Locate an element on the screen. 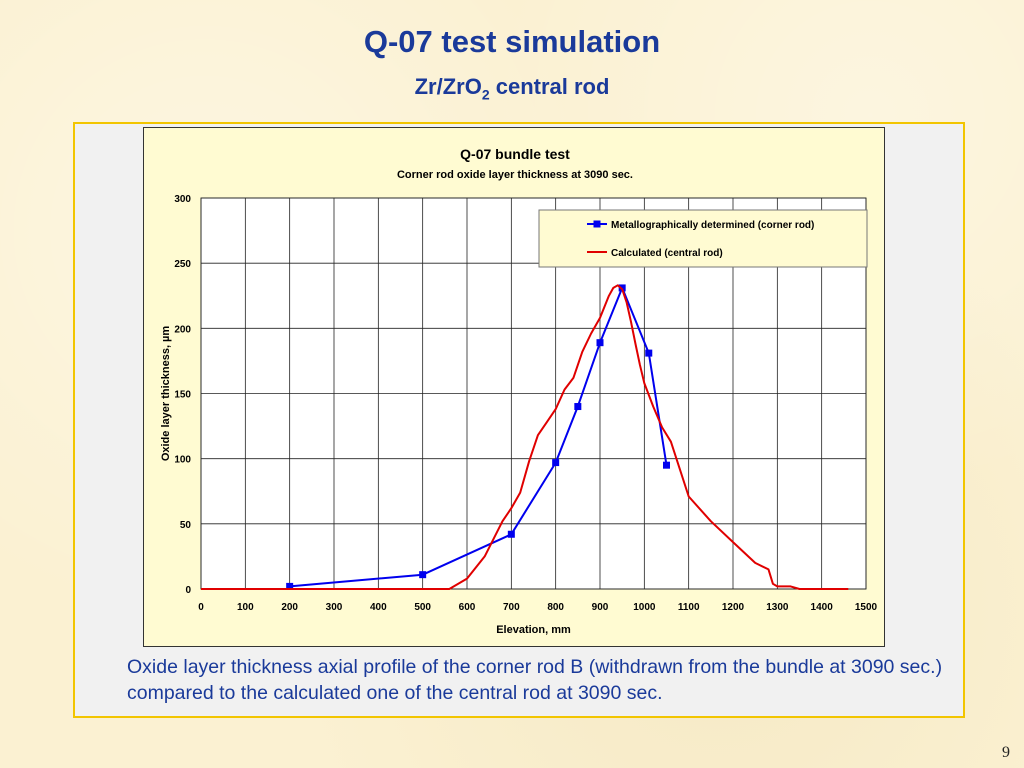  y-tick-label: 300 is located at coordinates (182, 199).